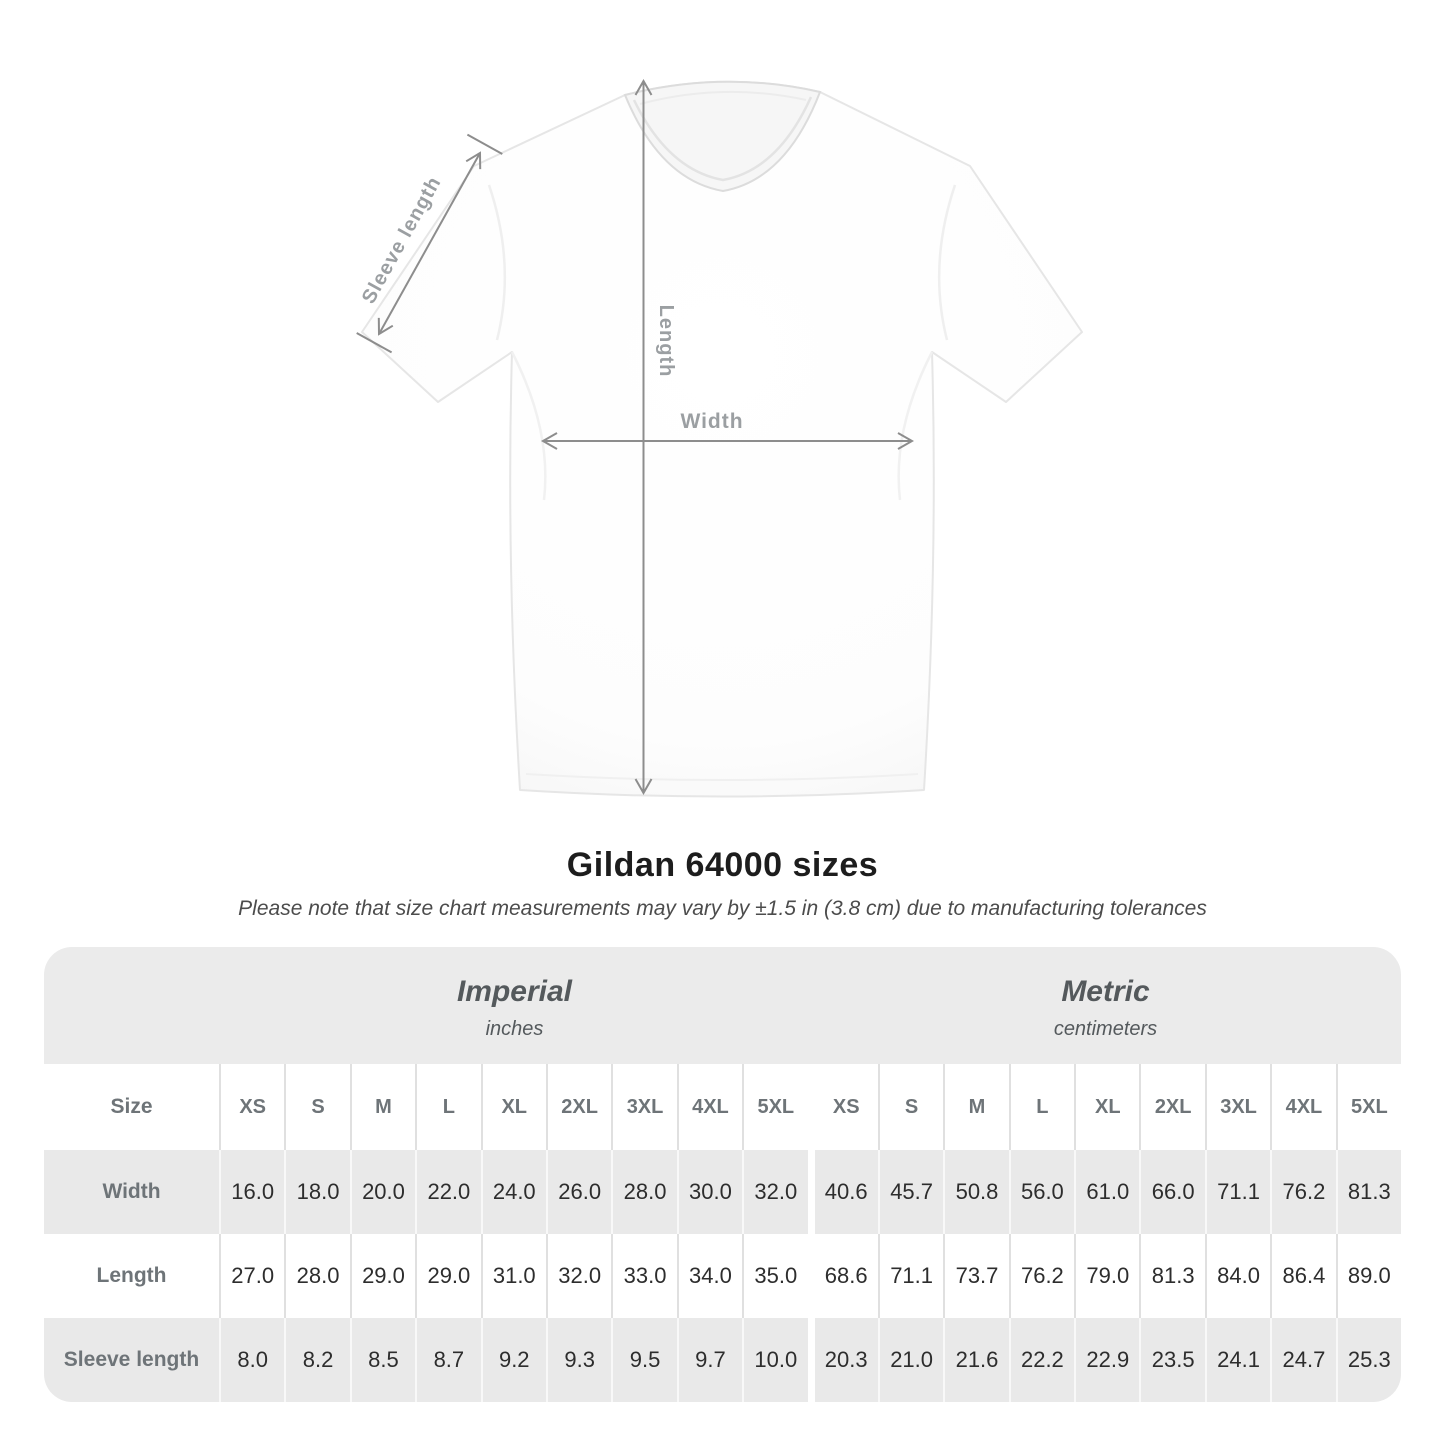 This screenshot has height=1445, width=1445. What do you see at coordinates (644, 1276) in the screenshot?
I see `value-cell: 33.0` at bounding box center [644, 1276].